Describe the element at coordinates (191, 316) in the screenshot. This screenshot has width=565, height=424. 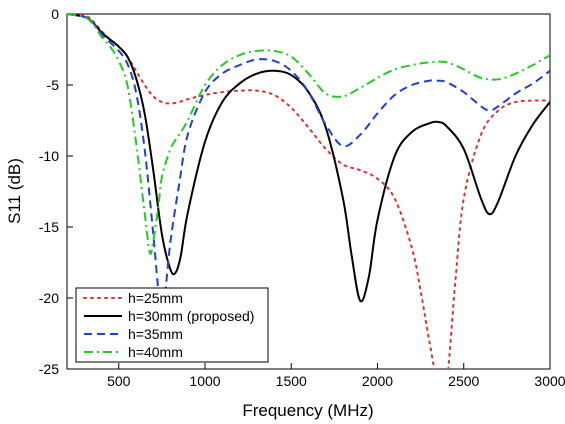
I see `legend-label: h=30mm (proposed)` at that location.